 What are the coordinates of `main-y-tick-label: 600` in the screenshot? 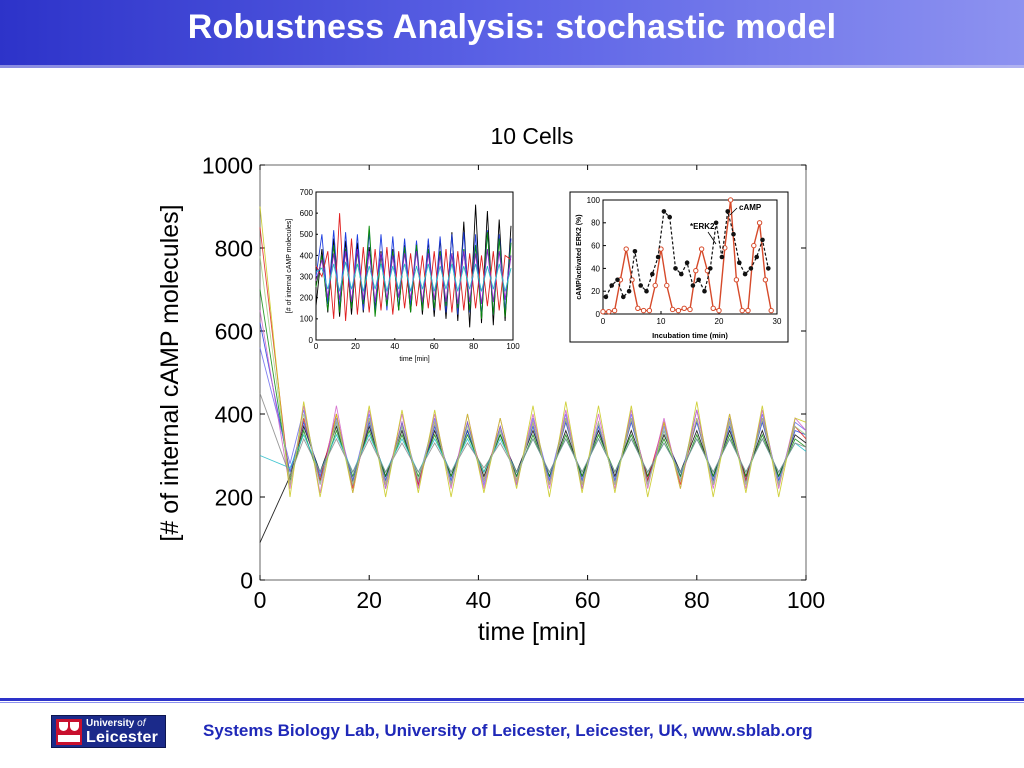 It's located at (234, 331).